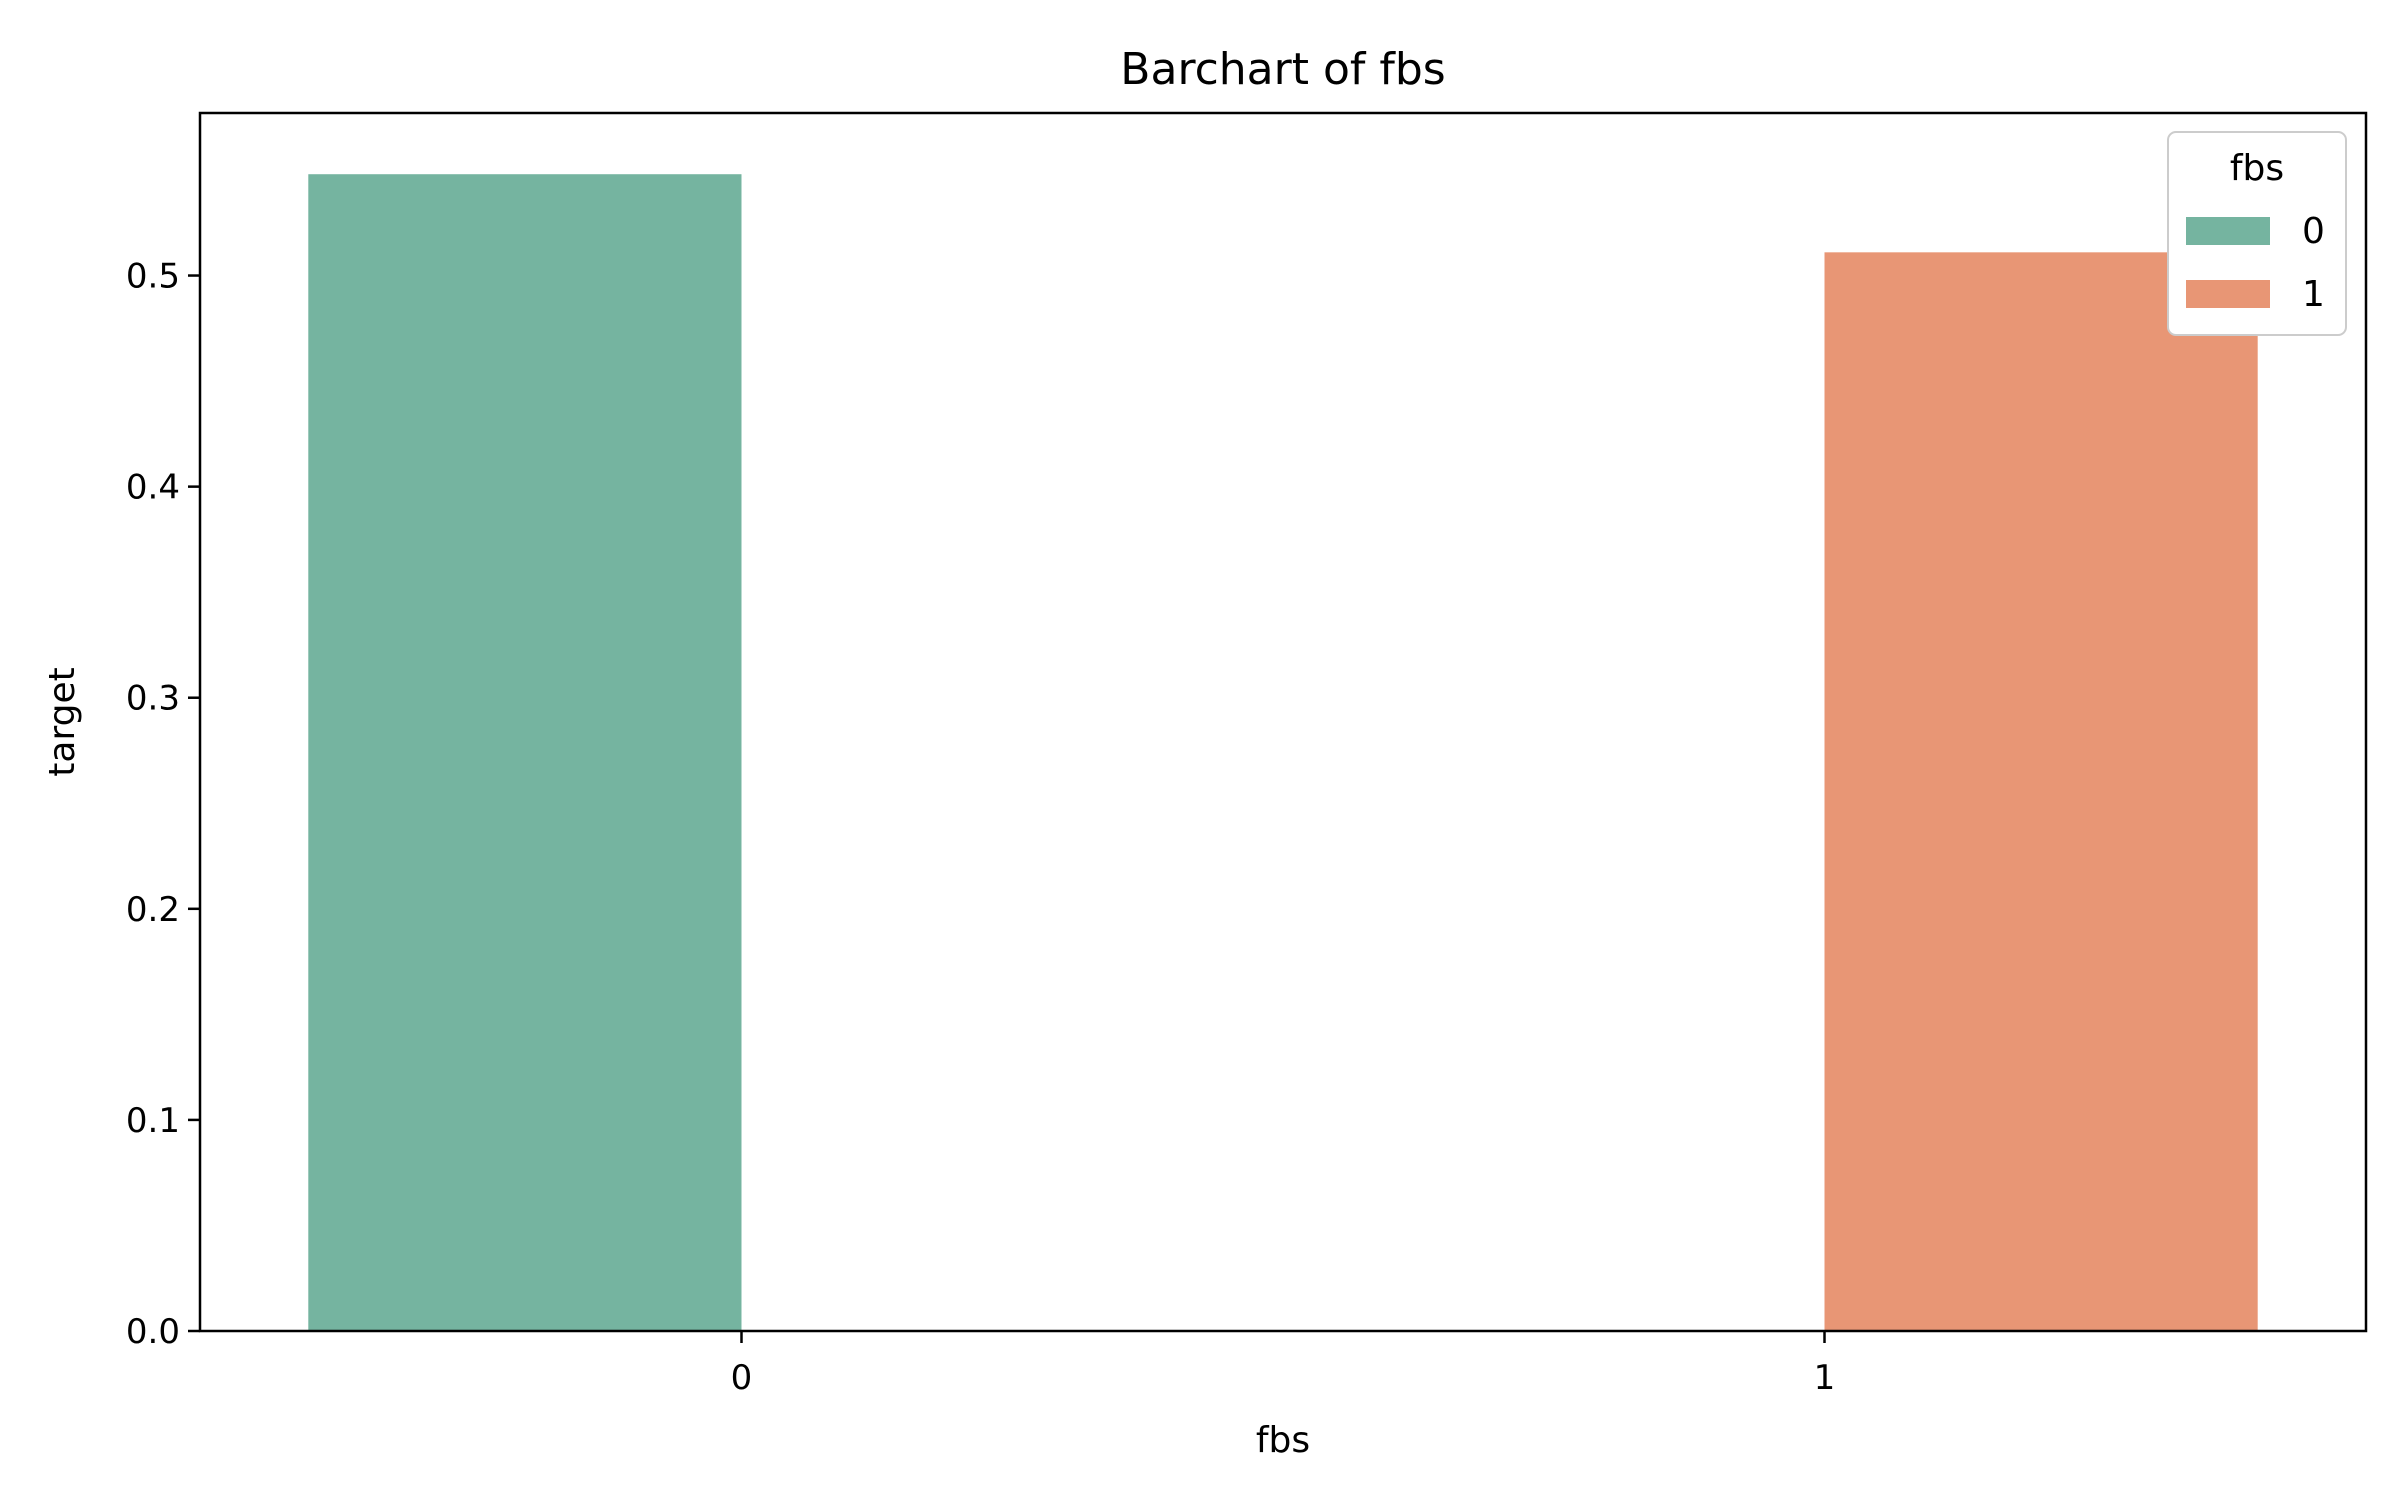  Describe the element at coordinates (1825, 1378) in the screenshot. I see `x-tick-label: 1` at that location.